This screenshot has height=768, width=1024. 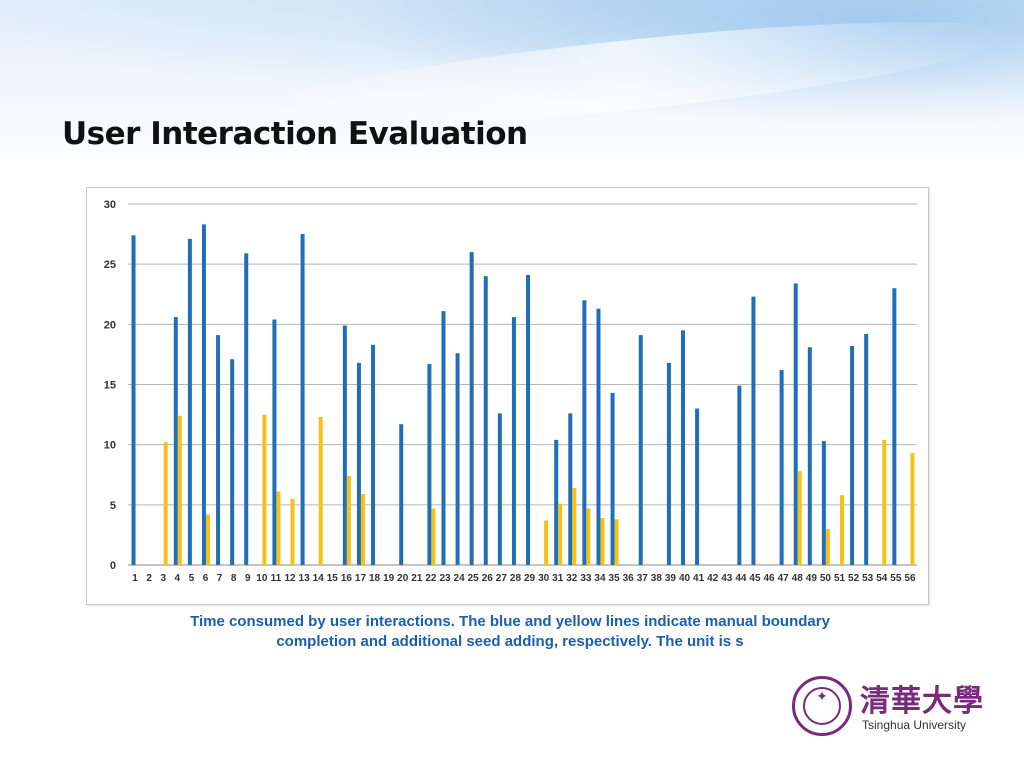 What do you see at coordinates (333, 578) in the screenshot?
I see `x-tick-label: 15` at bounding box center [333, 578].